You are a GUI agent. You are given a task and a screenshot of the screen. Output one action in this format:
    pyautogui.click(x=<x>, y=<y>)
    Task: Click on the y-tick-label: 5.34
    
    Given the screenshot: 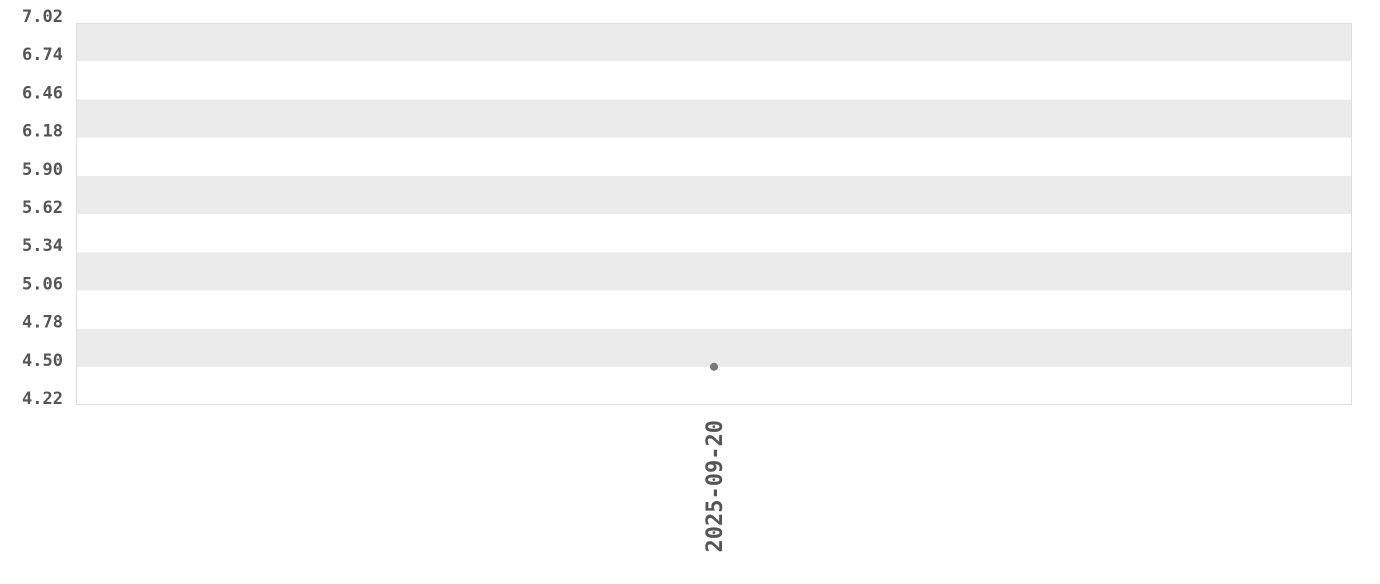 What is the action you would take?
    pyautogui.click(x=42, y=246)
    